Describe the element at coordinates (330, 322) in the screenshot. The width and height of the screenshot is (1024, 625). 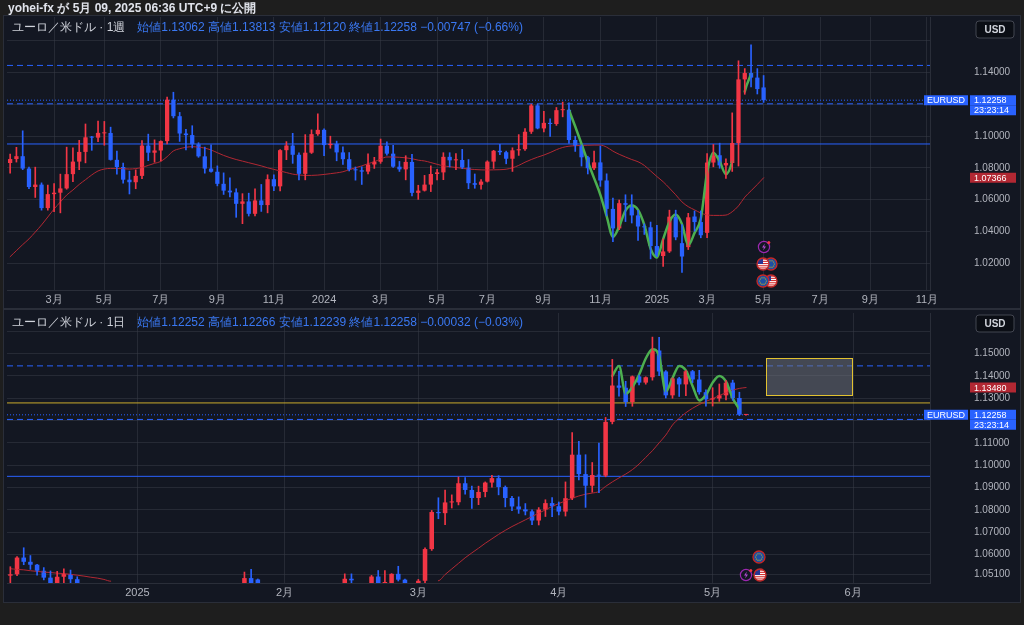
I see `chart-subtitle: 始値1.12252 高値1.12266 安値1.12239 終値1.12258 −0.00032 (−0.03%)` at that location.